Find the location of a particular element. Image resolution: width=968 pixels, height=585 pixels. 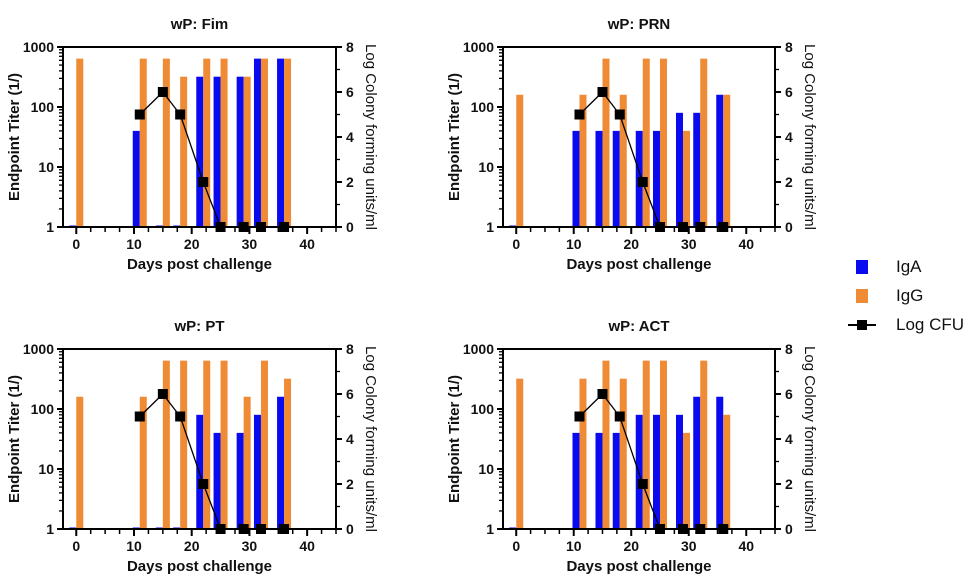

legend: IgA IgG Log CFU is located at coordinates (906, 295).